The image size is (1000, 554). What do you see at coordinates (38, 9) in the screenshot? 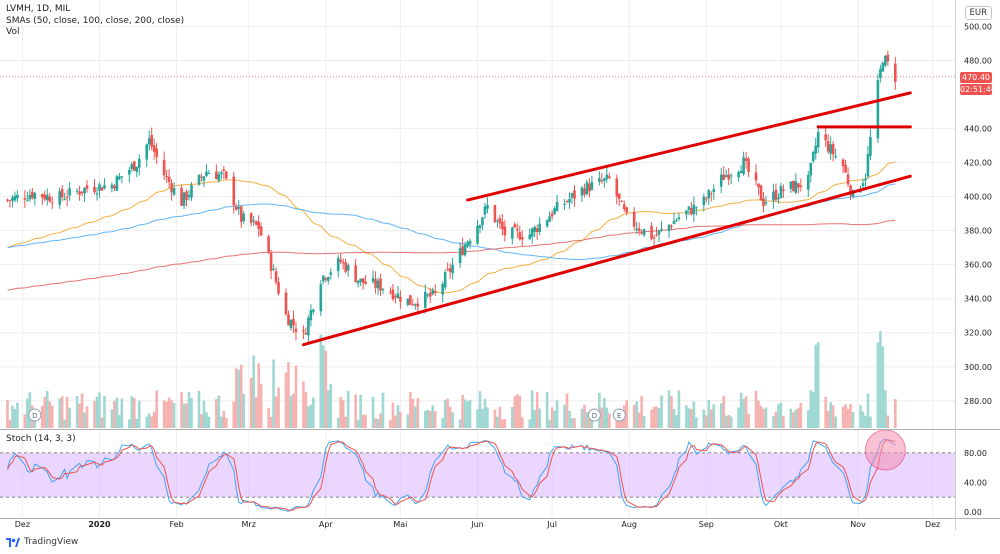
I see `symbol-title: LVMH, 1D, MIL` at bounding box center [38, 9].